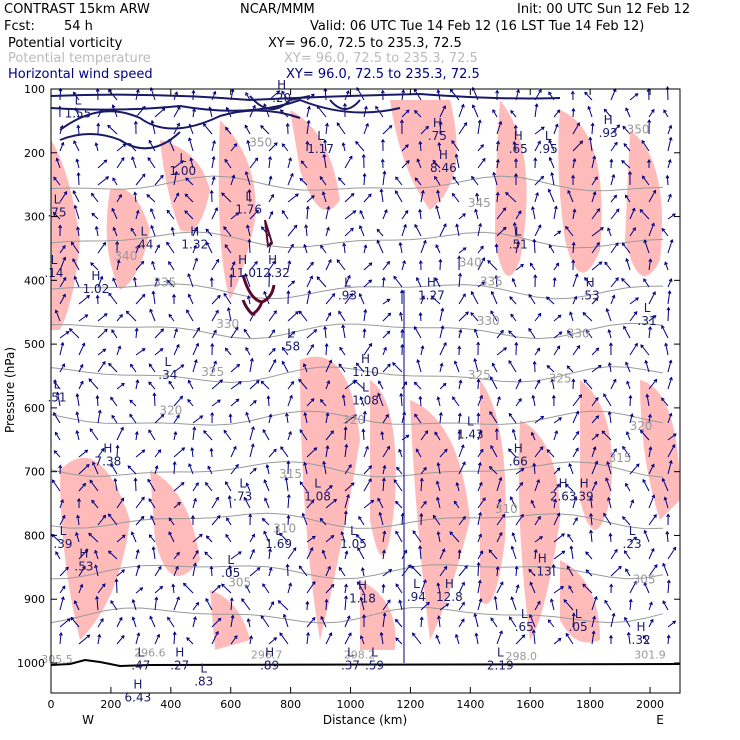 The image size is (740, 740). What do you see at coordinates (194, 244) in the screenshot?
I see `pv-extremum-value: 1.32` at bounding box center [194, 244].